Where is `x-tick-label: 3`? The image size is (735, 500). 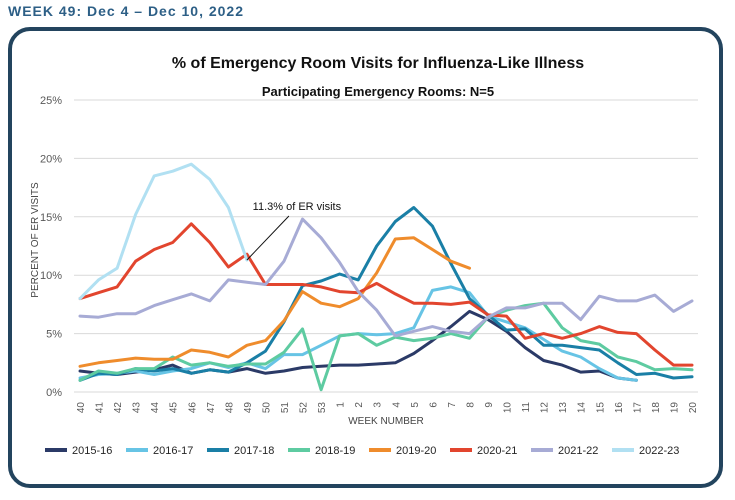
x-tick-label: 3 is located at coordinates (378, 405).